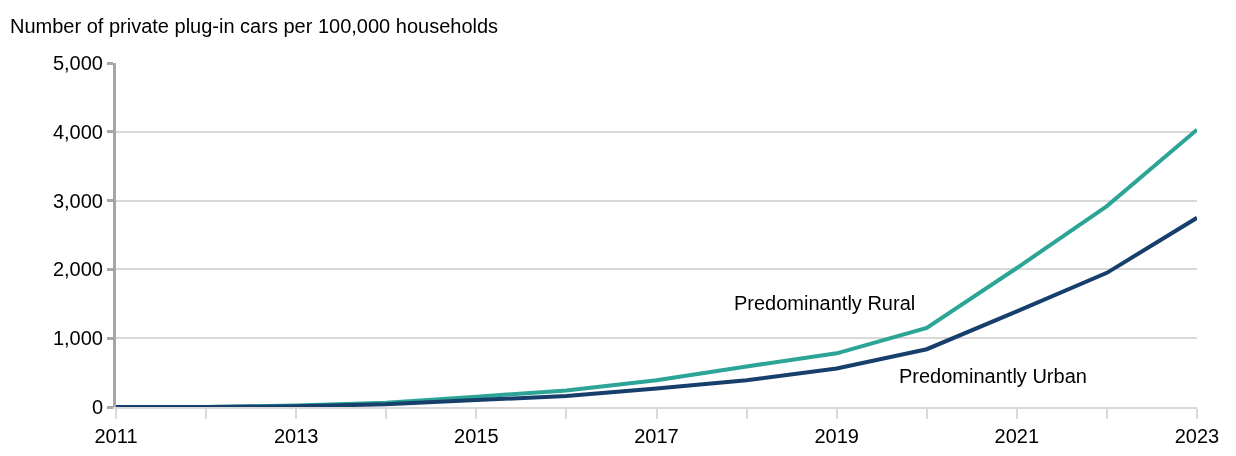 The width and height of the screenshot is (1236, 456). Describe the element at coordinates (116, 436) in the screenshot. I see `x-tick-label: 2011` at that location.